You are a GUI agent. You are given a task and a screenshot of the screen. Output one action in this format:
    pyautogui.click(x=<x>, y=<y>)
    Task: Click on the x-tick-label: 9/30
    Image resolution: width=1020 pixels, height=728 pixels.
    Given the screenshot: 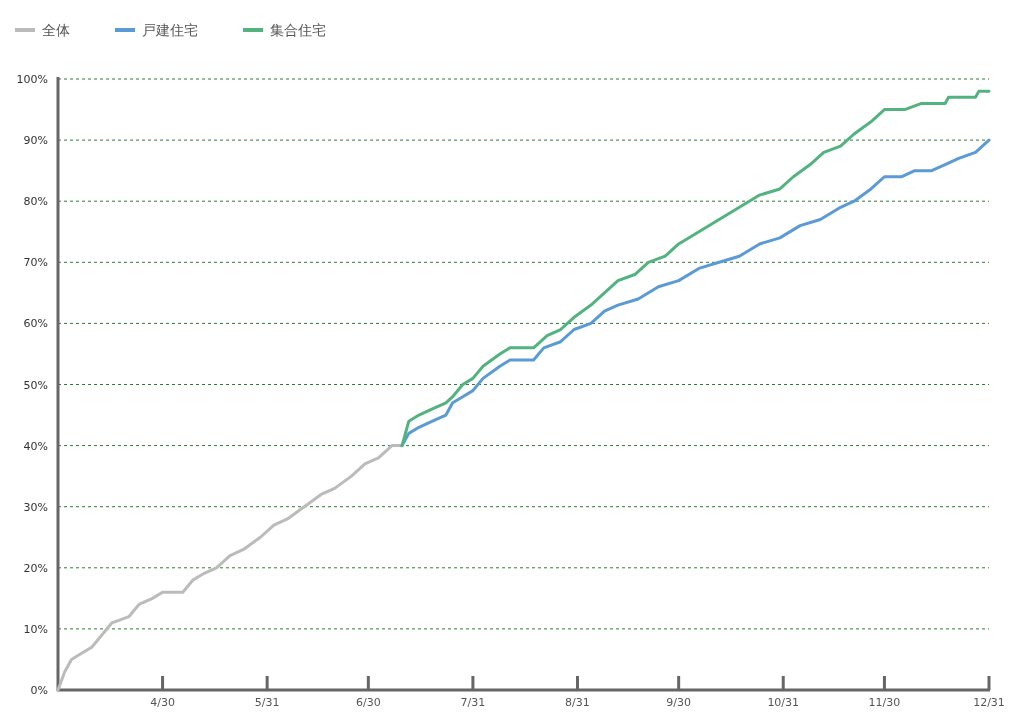 What is the action you would take?
    pyautogui.click(x=679, y=702)
    